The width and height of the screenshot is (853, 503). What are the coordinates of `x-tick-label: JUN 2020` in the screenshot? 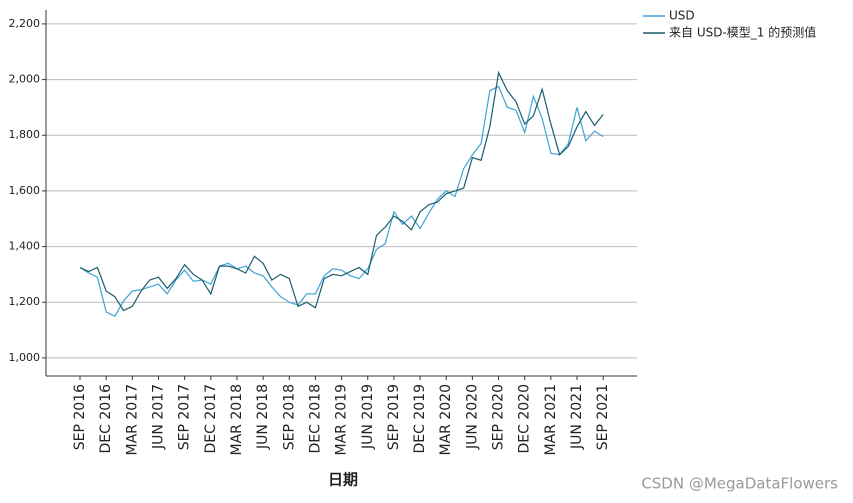 It's located at (472, 417).